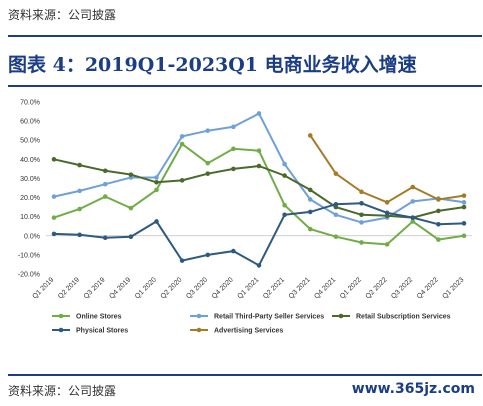  Describe the element at coordinates (62, 15) in the screenshot. I see `source-note-top: 资料来源：公司披露` at that location.